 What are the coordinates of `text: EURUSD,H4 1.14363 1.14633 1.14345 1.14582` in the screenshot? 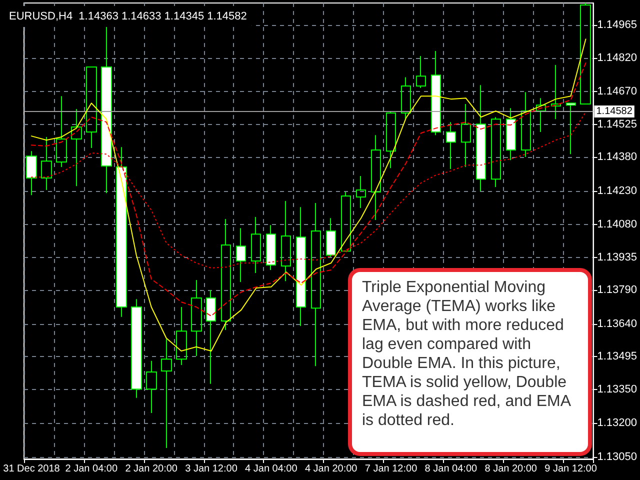 It's located at (128, 16).